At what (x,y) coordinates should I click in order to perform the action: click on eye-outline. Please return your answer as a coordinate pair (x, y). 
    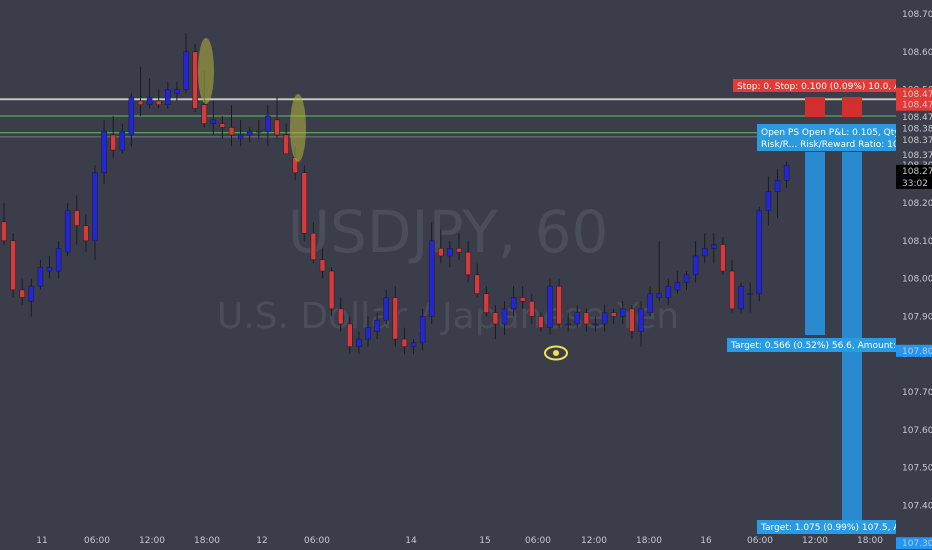
    Looking at the image, I should click on (556, 353).